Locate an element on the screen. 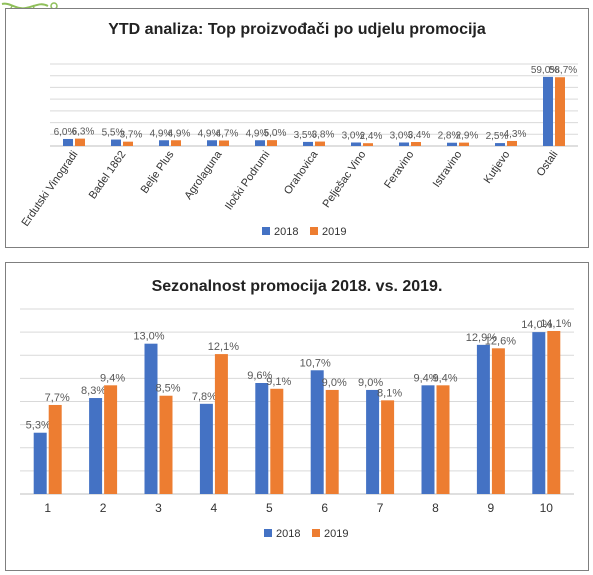 The height and width of the screenshot is (575, 593). category-label: 7 is located at coordinates (380, 508).